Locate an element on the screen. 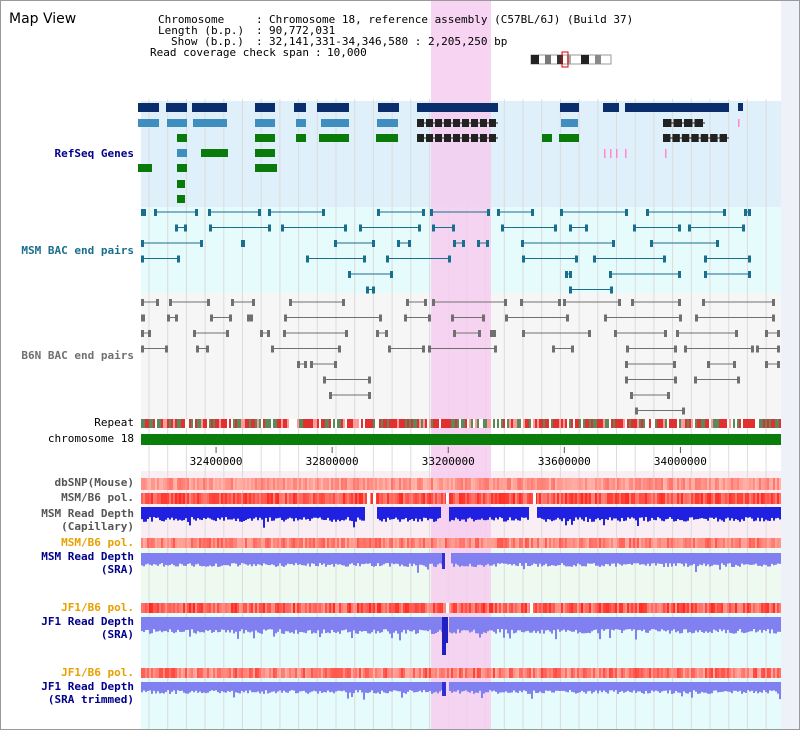 The width and height of the screenshot is (800, 730). jf1-depth-trim-label: JF1 Read Depth is located at coordinates (87, 686).